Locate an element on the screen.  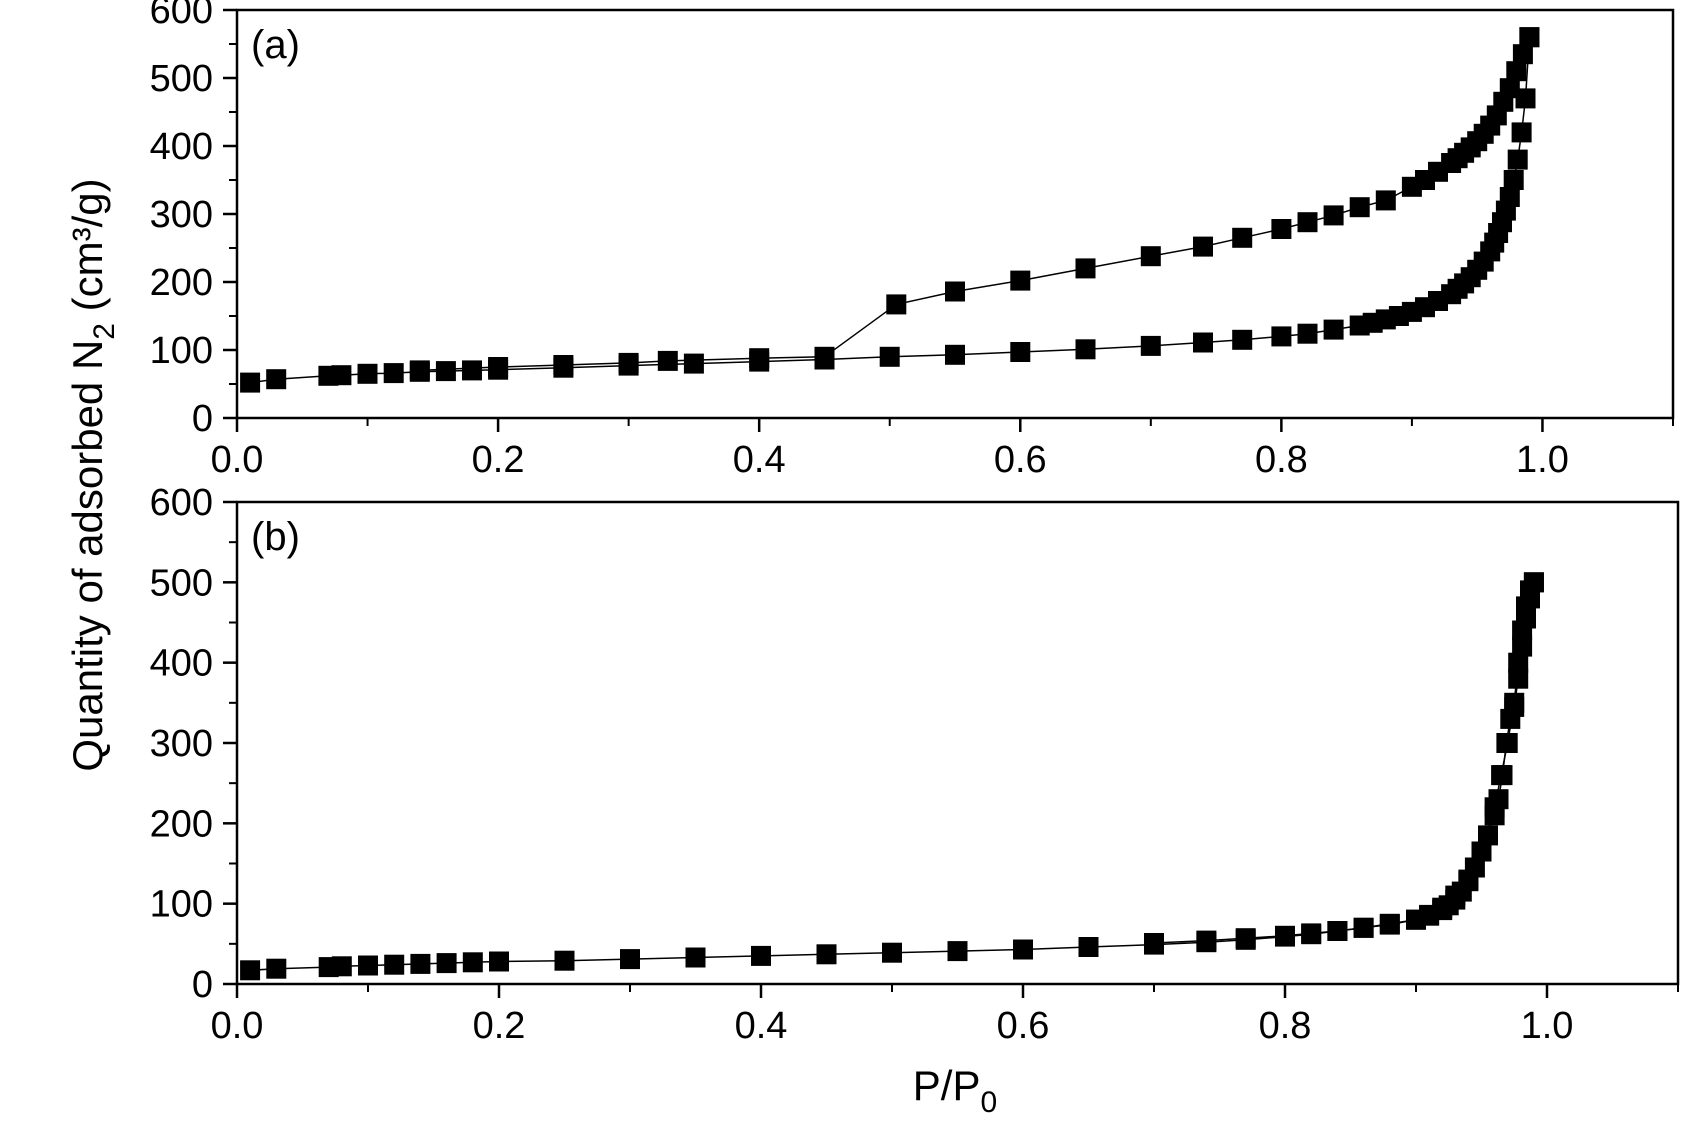
y-axis-title: Quantity of adsorbed N2 (cm³/g) is located at coordinates (92, 474).